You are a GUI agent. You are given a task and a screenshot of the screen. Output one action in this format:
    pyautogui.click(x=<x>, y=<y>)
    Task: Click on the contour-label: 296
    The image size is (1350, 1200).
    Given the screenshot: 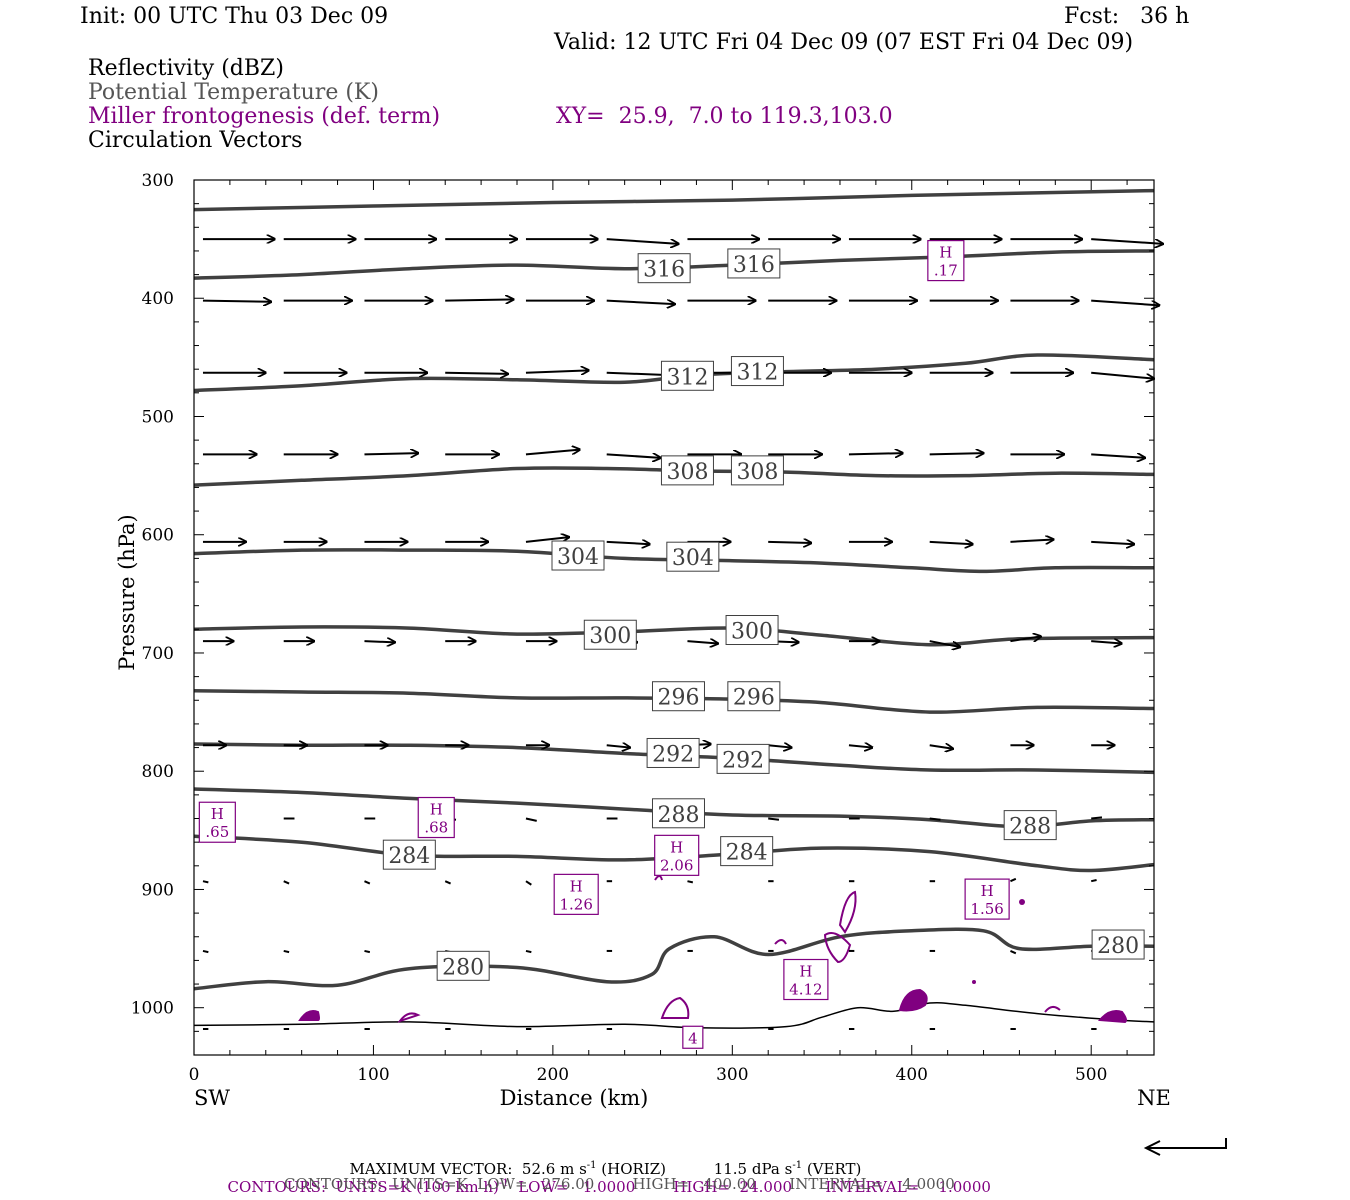 What is the action you would take?
    pyautogui.click(x=754, y=698)
    